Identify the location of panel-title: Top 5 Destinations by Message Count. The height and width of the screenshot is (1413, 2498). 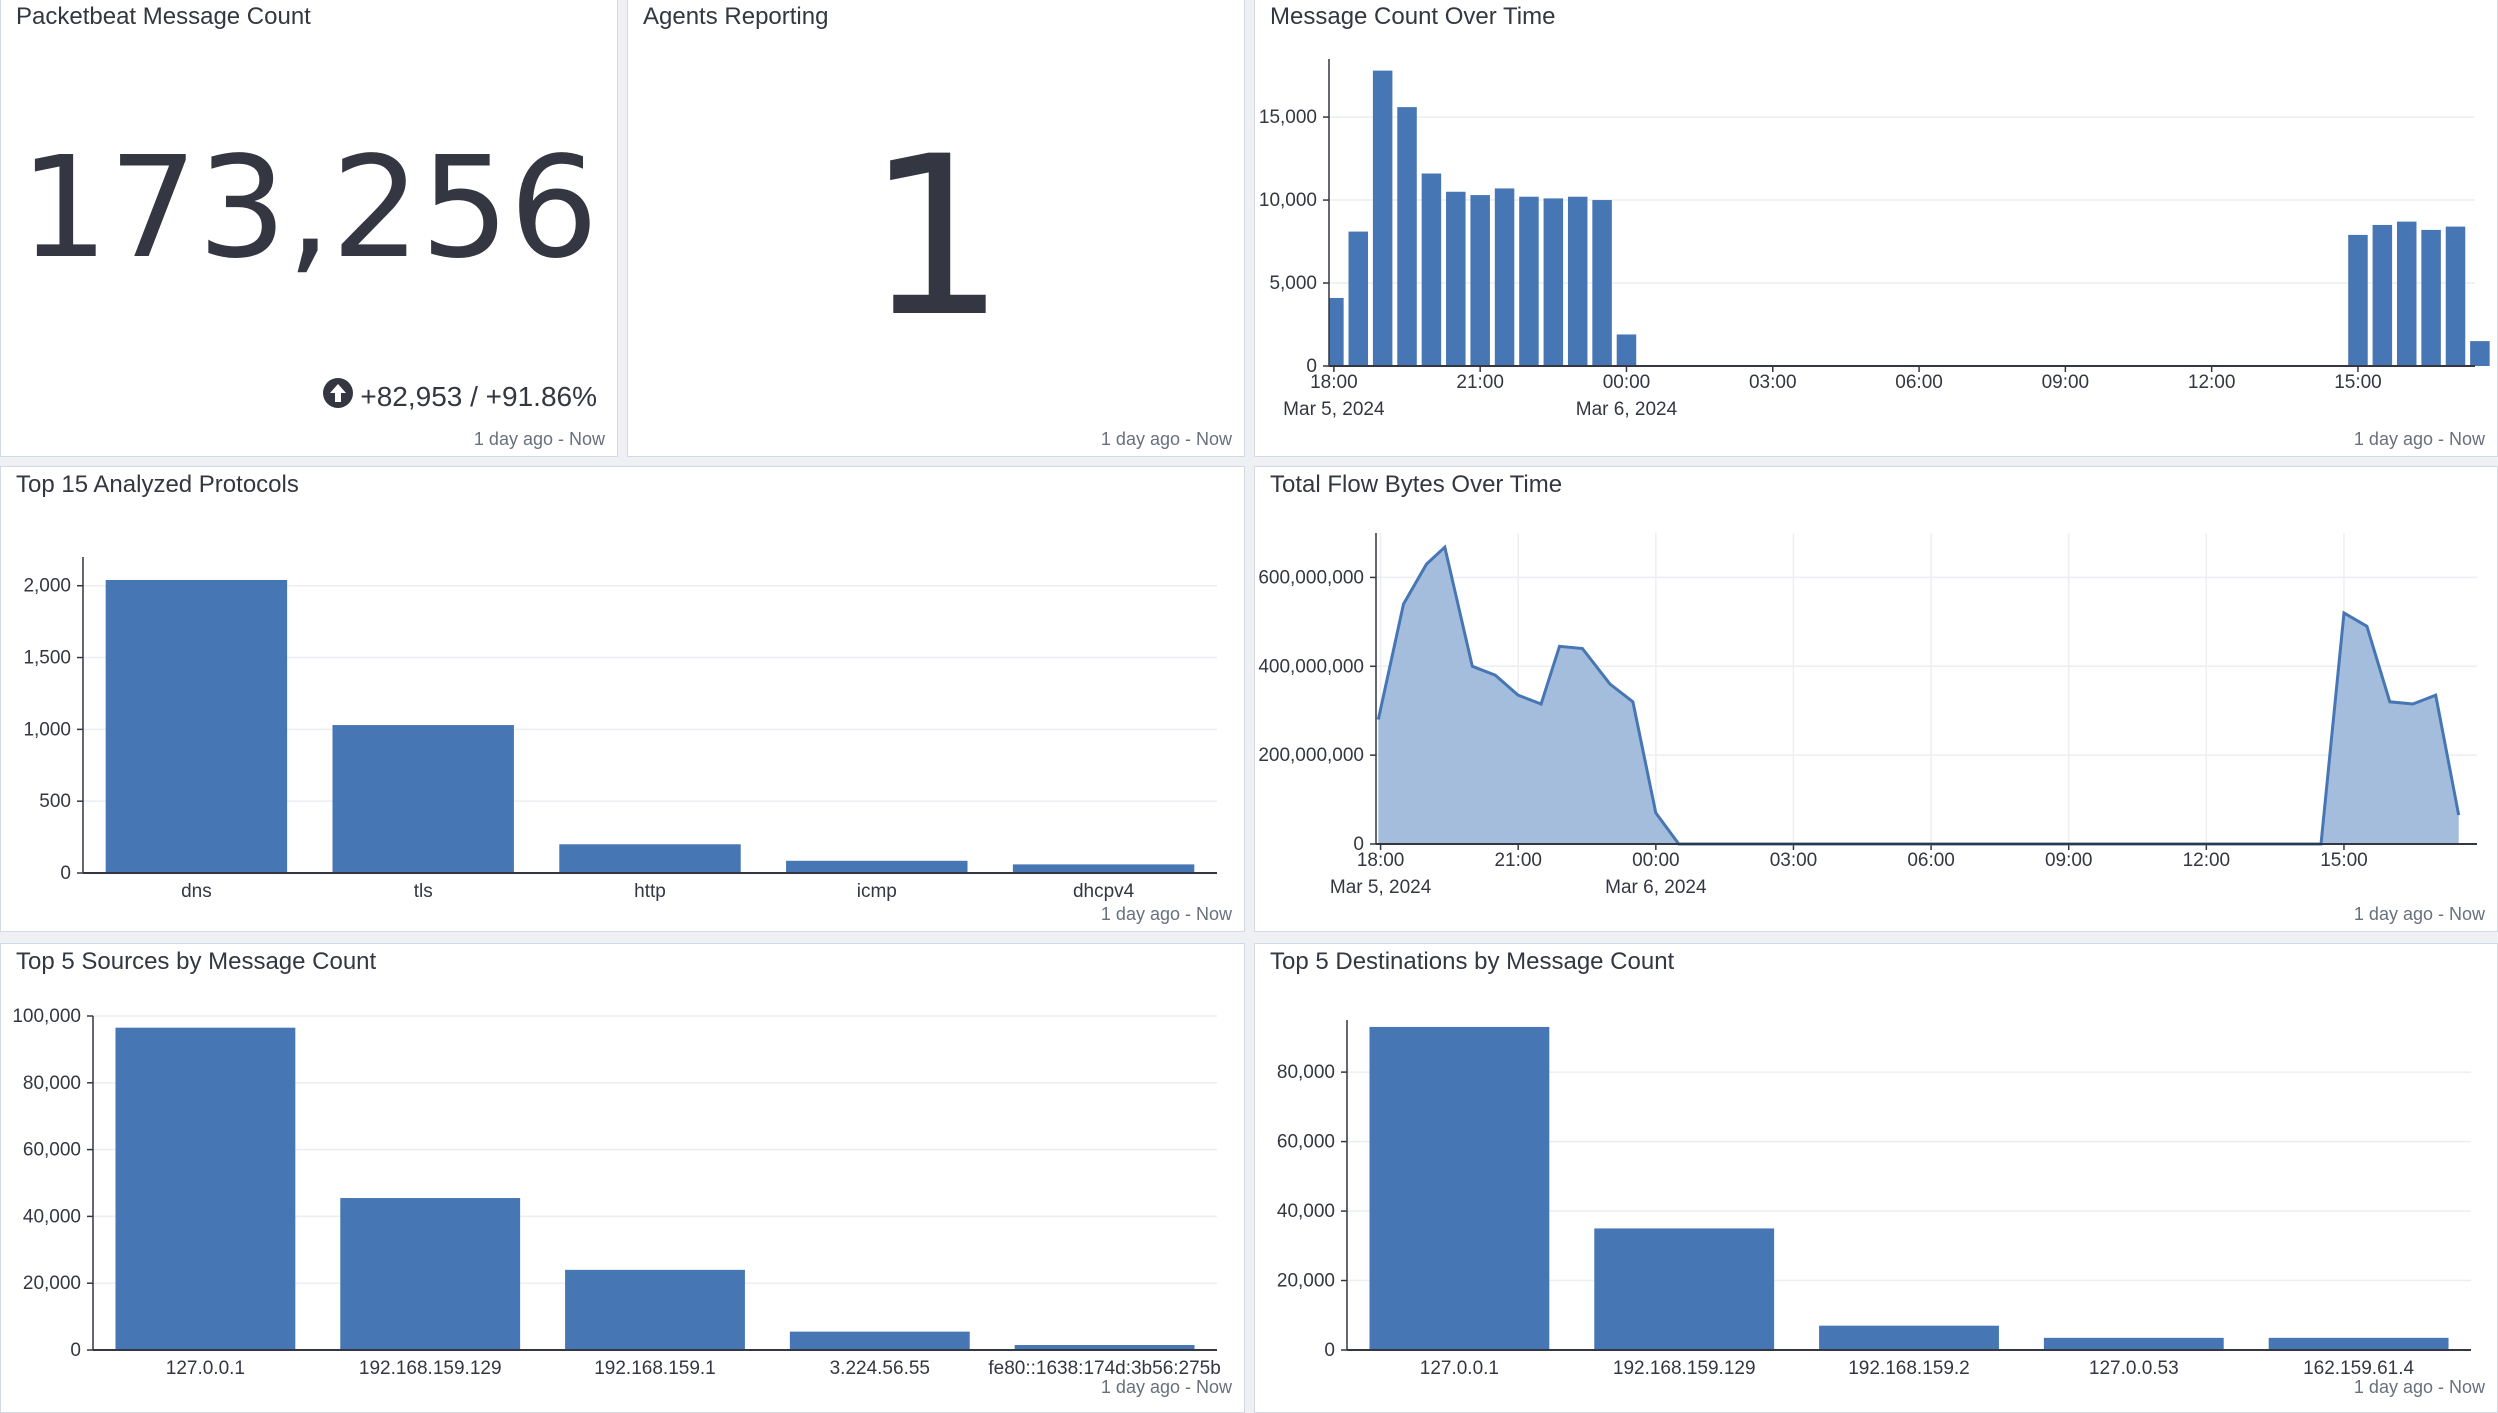
(1472, 961).